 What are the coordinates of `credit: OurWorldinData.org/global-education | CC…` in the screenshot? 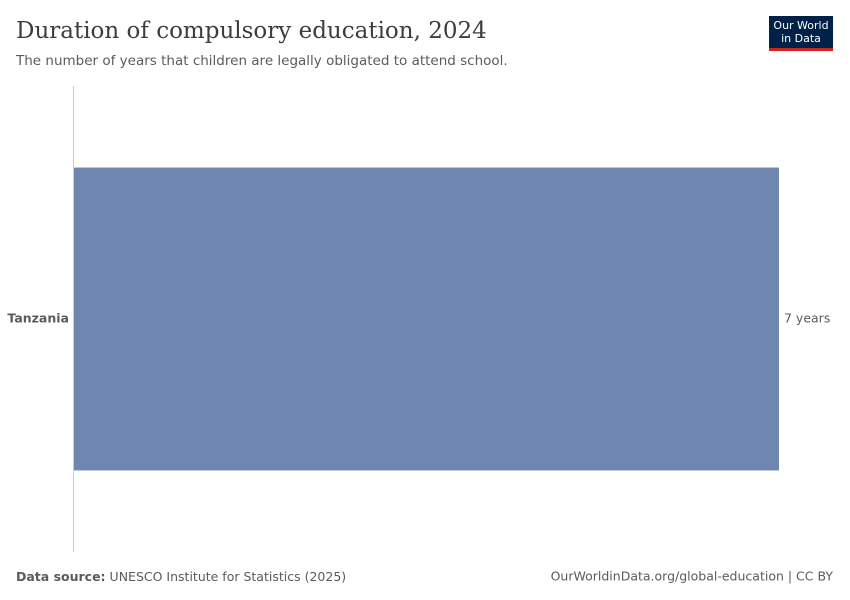 It's located at (692, 576).